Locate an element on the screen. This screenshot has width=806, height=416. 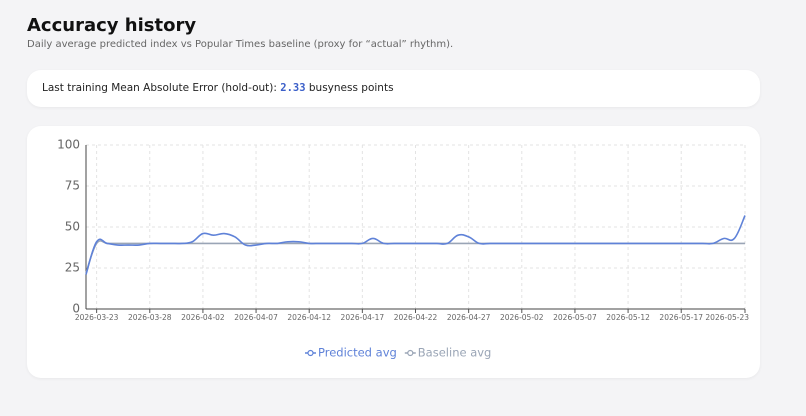
x-tick-label: 2026-04-02 is located at coordinates (203, 317).